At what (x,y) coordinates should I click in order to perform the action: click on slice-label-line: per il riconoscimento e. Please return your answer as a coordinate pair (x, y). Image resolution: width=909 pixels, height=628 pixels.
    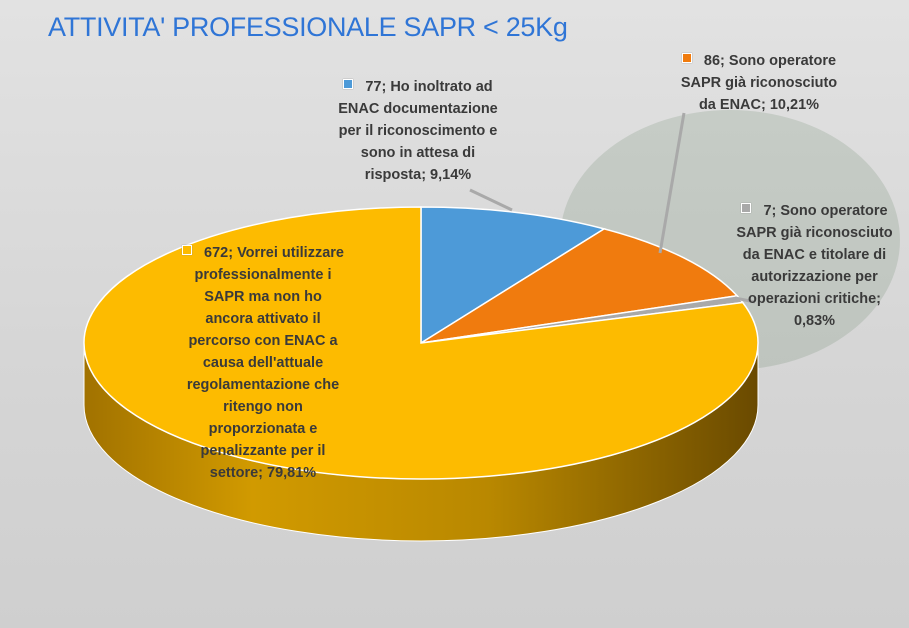
    Looking at the image, I should click on (418, 131).